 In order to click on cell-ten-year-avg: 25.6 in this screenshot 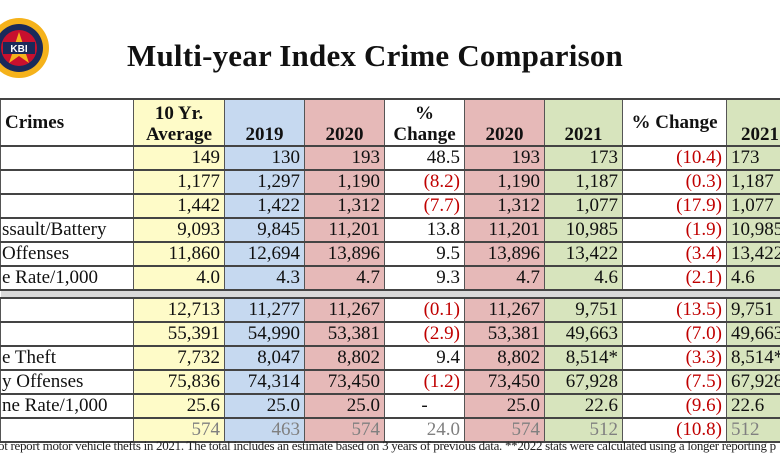, I will do `click(179, 406)`.